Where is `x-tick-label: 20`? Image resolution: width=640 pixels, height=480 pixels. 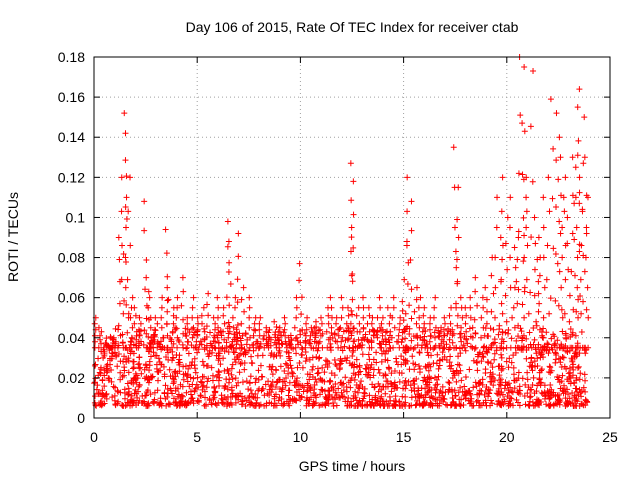
x-tick-label: 20 is located at coordinates (507, 437).